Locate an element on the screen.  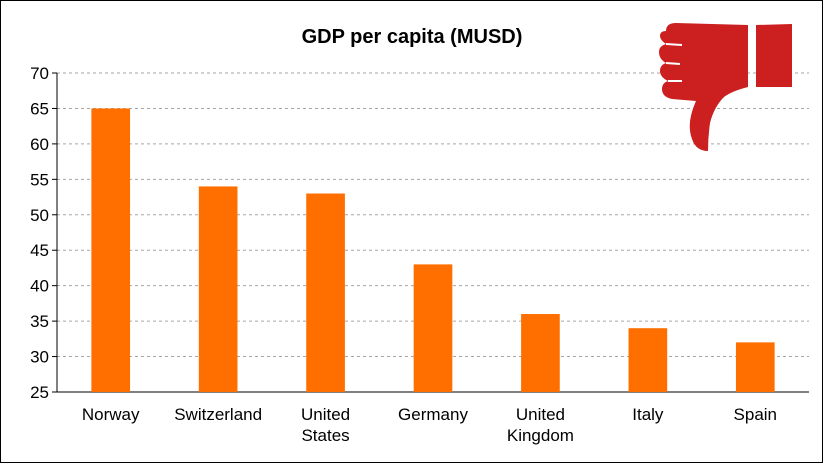
x-tick-label: United States is located at coordinates (325, 425).